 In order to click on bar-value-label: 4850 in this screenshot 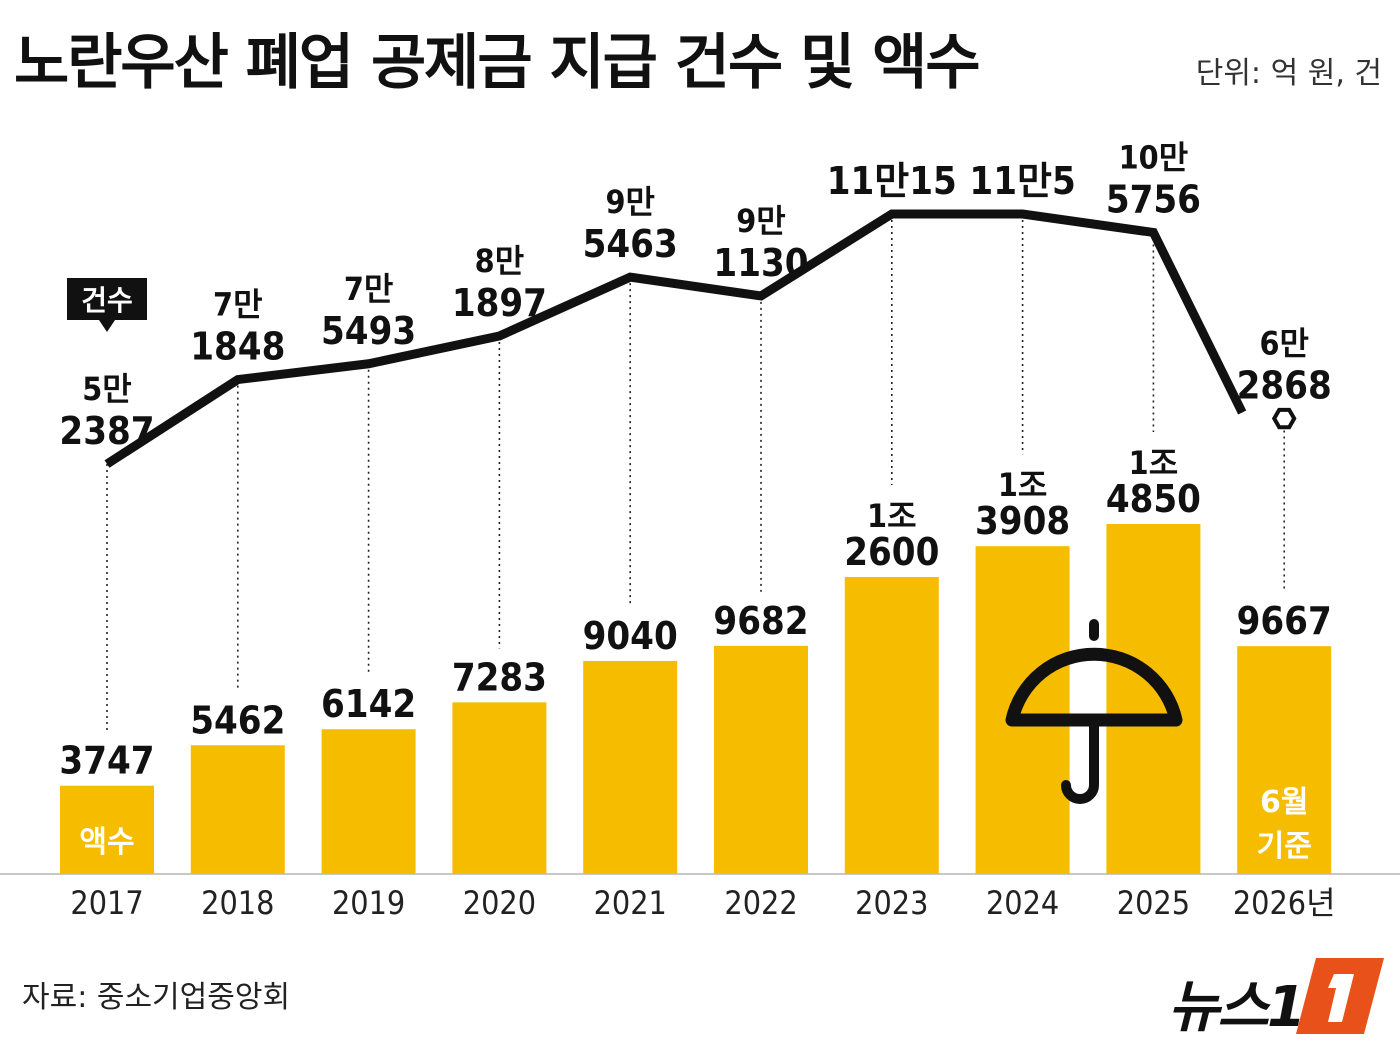, I will do `click(1153, 499)`.